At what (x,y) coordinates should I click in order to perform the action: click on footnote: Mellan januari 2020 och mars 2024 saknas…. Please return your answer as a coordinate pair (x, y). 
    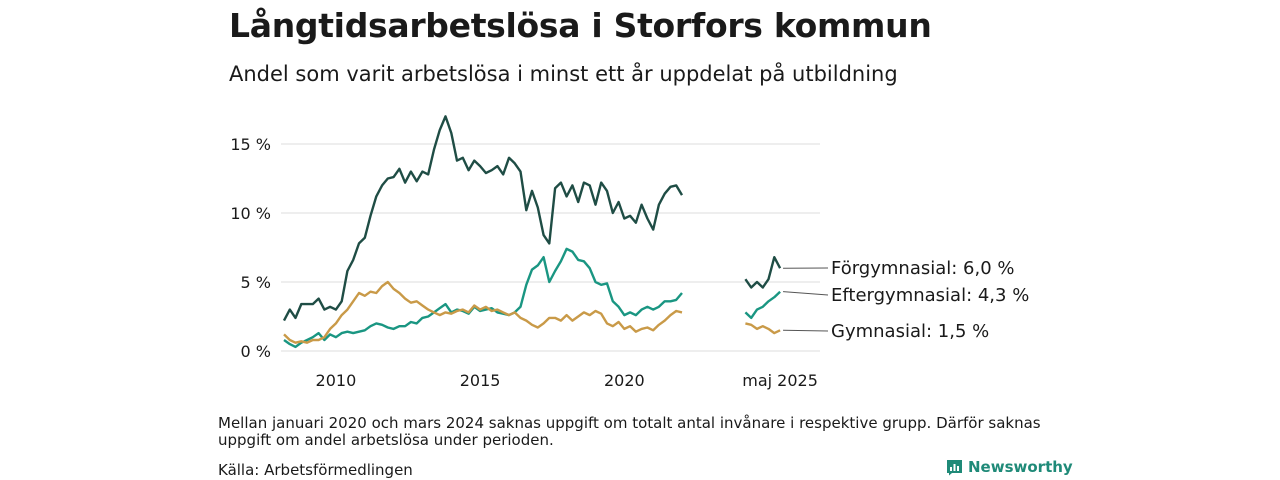
    Looking at the image, I should click on (629, 431).